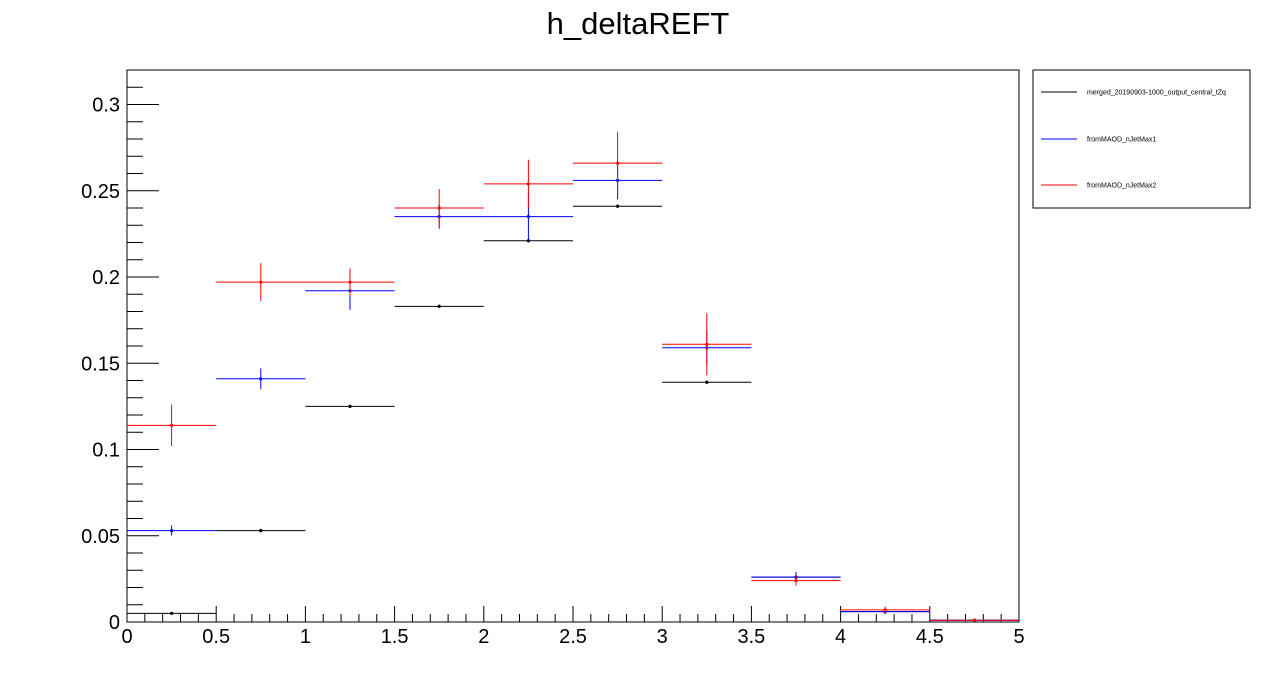 Image resolution: width=1276 pixels, height=692 pixels. What do you see at coordinates (1121, 140) in the screenshot?
I see `legend-label: fromMAOD_nJetMax1` at bounding box center [1121, 140].